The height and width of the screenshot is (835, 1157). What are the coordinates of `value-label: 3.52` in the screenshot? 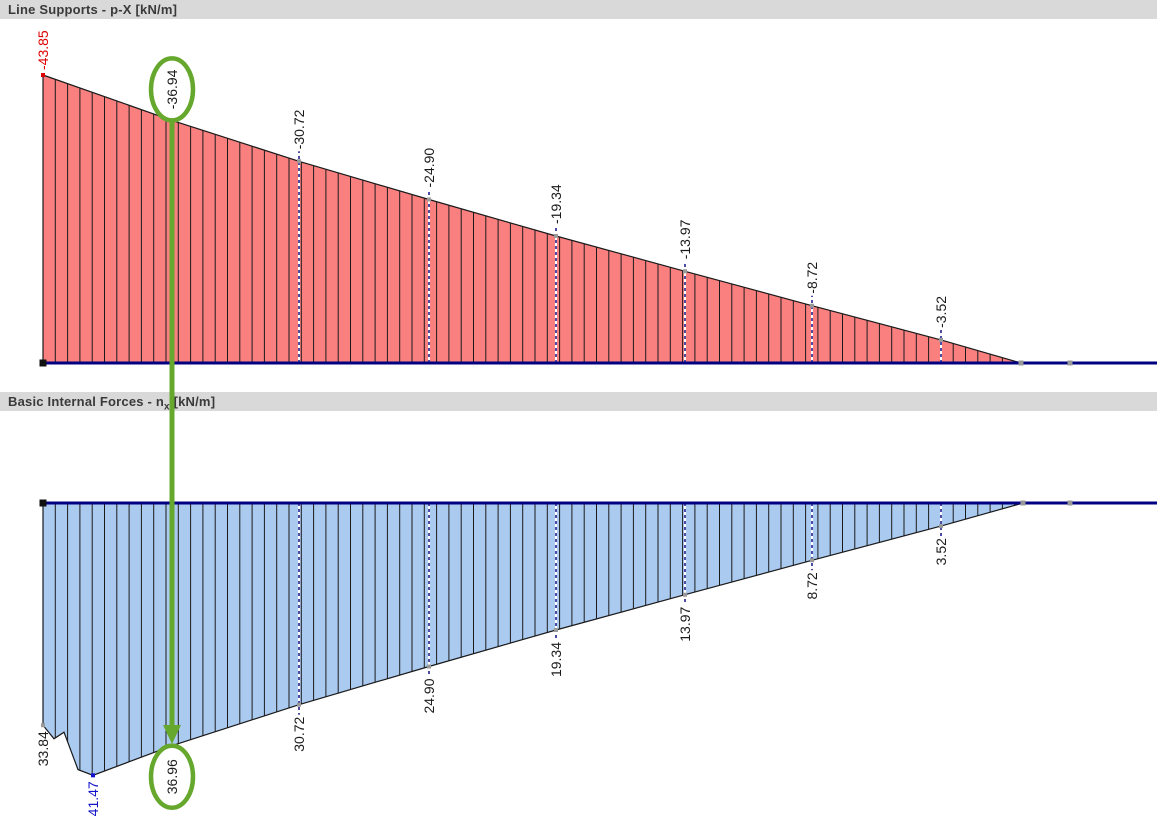 It's located at (941, 551).